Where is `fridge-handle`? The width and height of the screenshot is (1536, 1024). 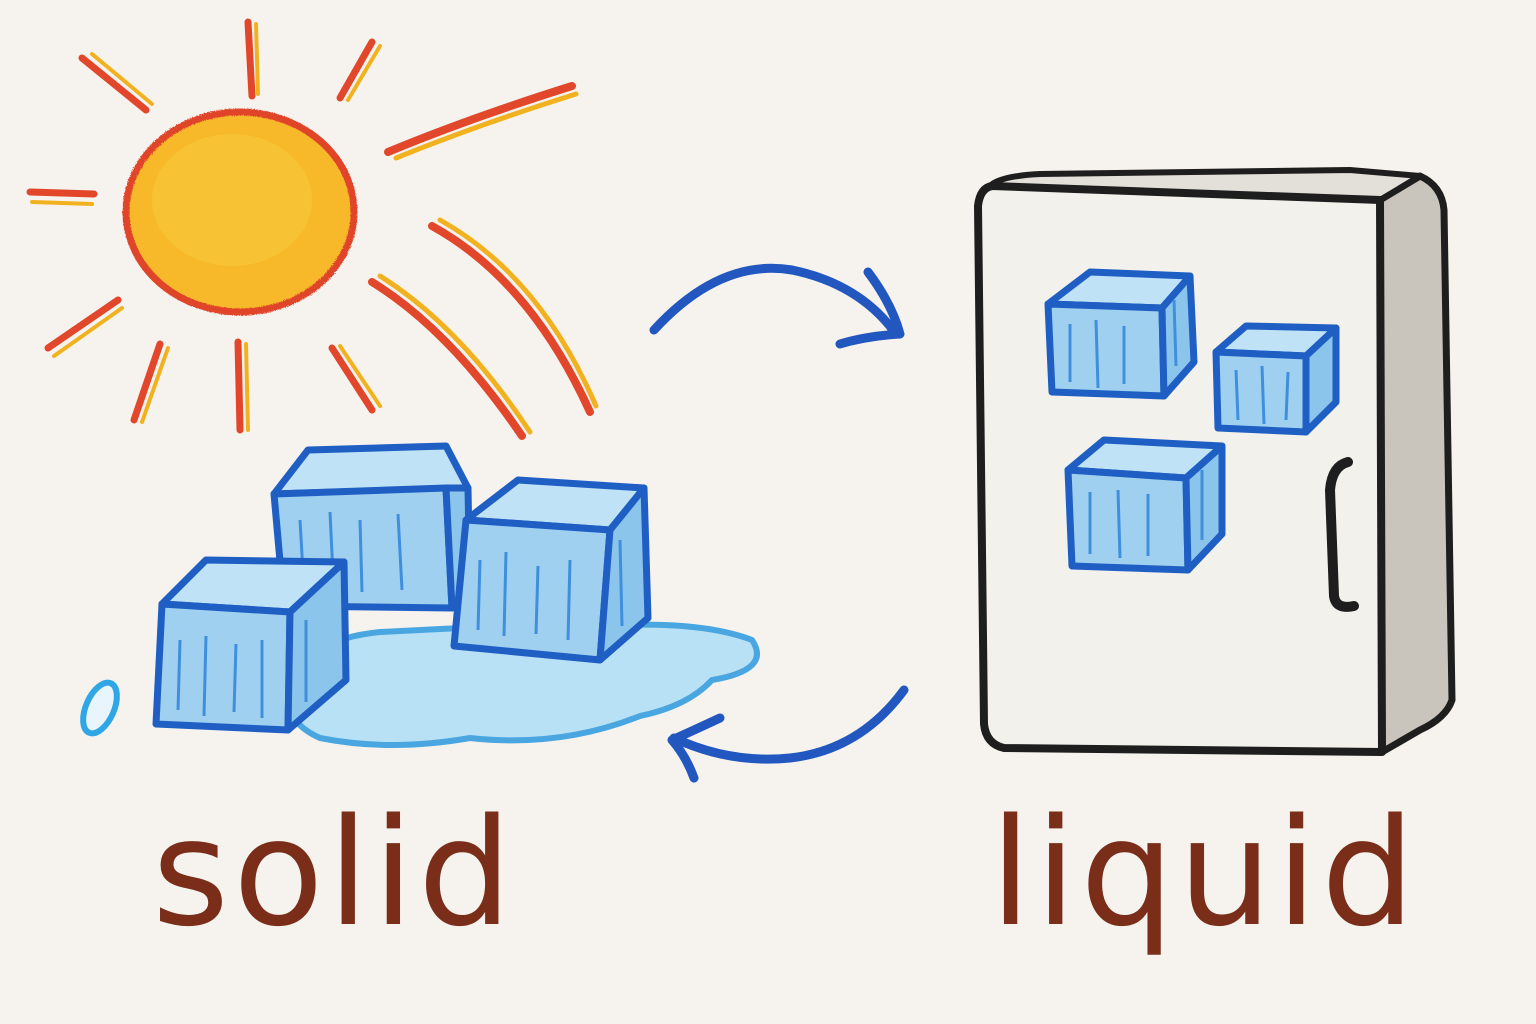 fridge-handle is located at coordinates (1342, 534).